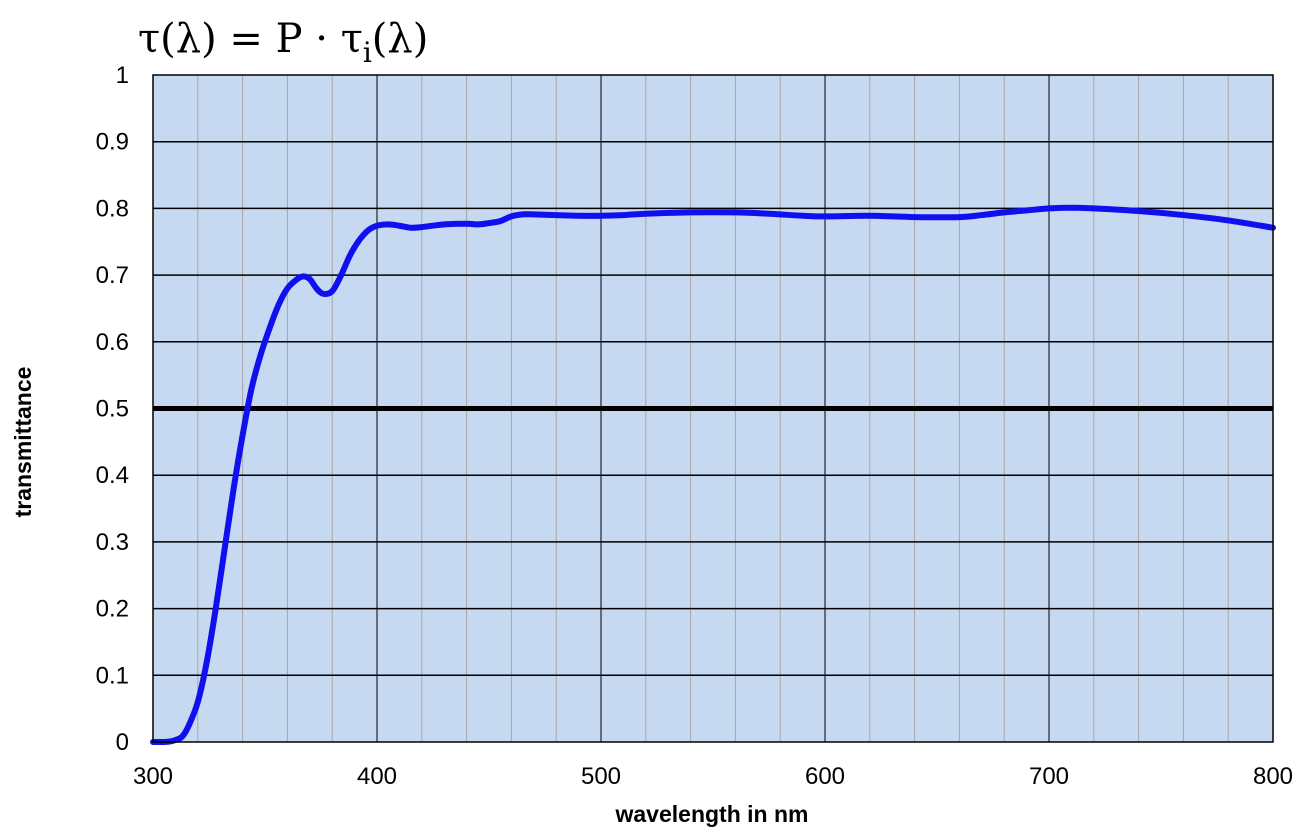 The height and width of the screenshot is (834, 1314). What do you see at coordinates (112, 475) in the screenshot?
I see `y-tick-label: 0.4` at bounding box center [112, 475].